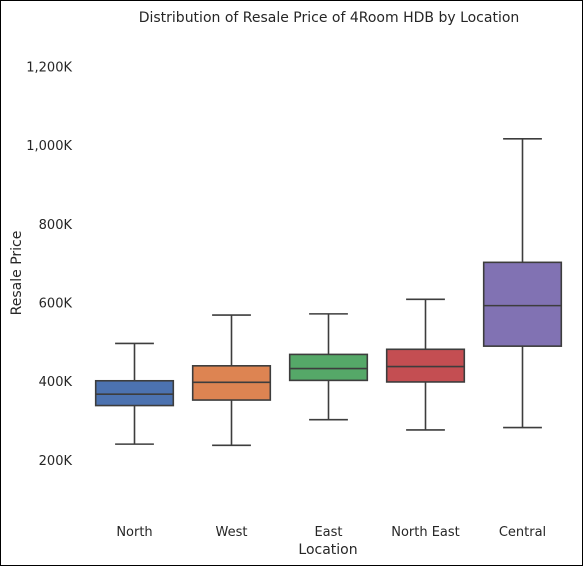 The image size is (583, 566). Describe the element at coordinates (56, 461) in the screenshot. I see `y-tick-label: 200K` at that location.